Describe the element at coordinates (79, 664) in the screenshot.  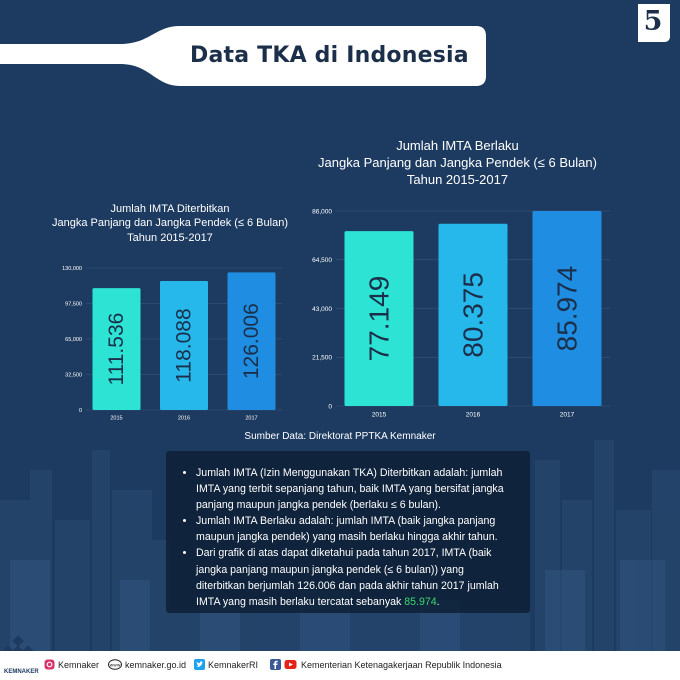
I see `footer-instagram-label: Kemnaker` at that location.